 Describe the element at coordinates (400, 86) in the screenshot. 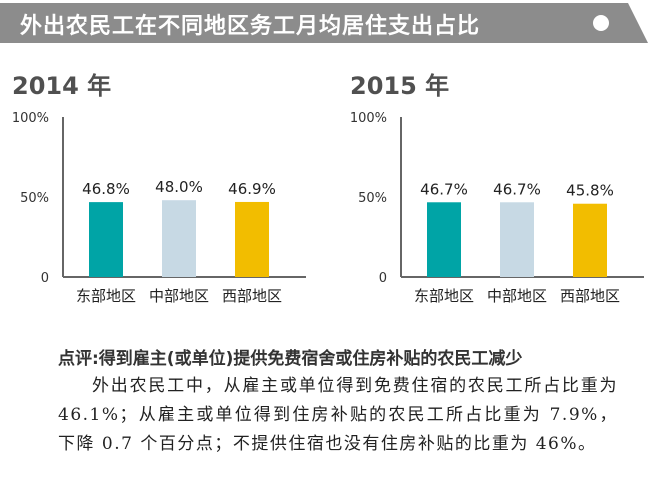

I see `chart-title-2015: 2015 年` at that location.